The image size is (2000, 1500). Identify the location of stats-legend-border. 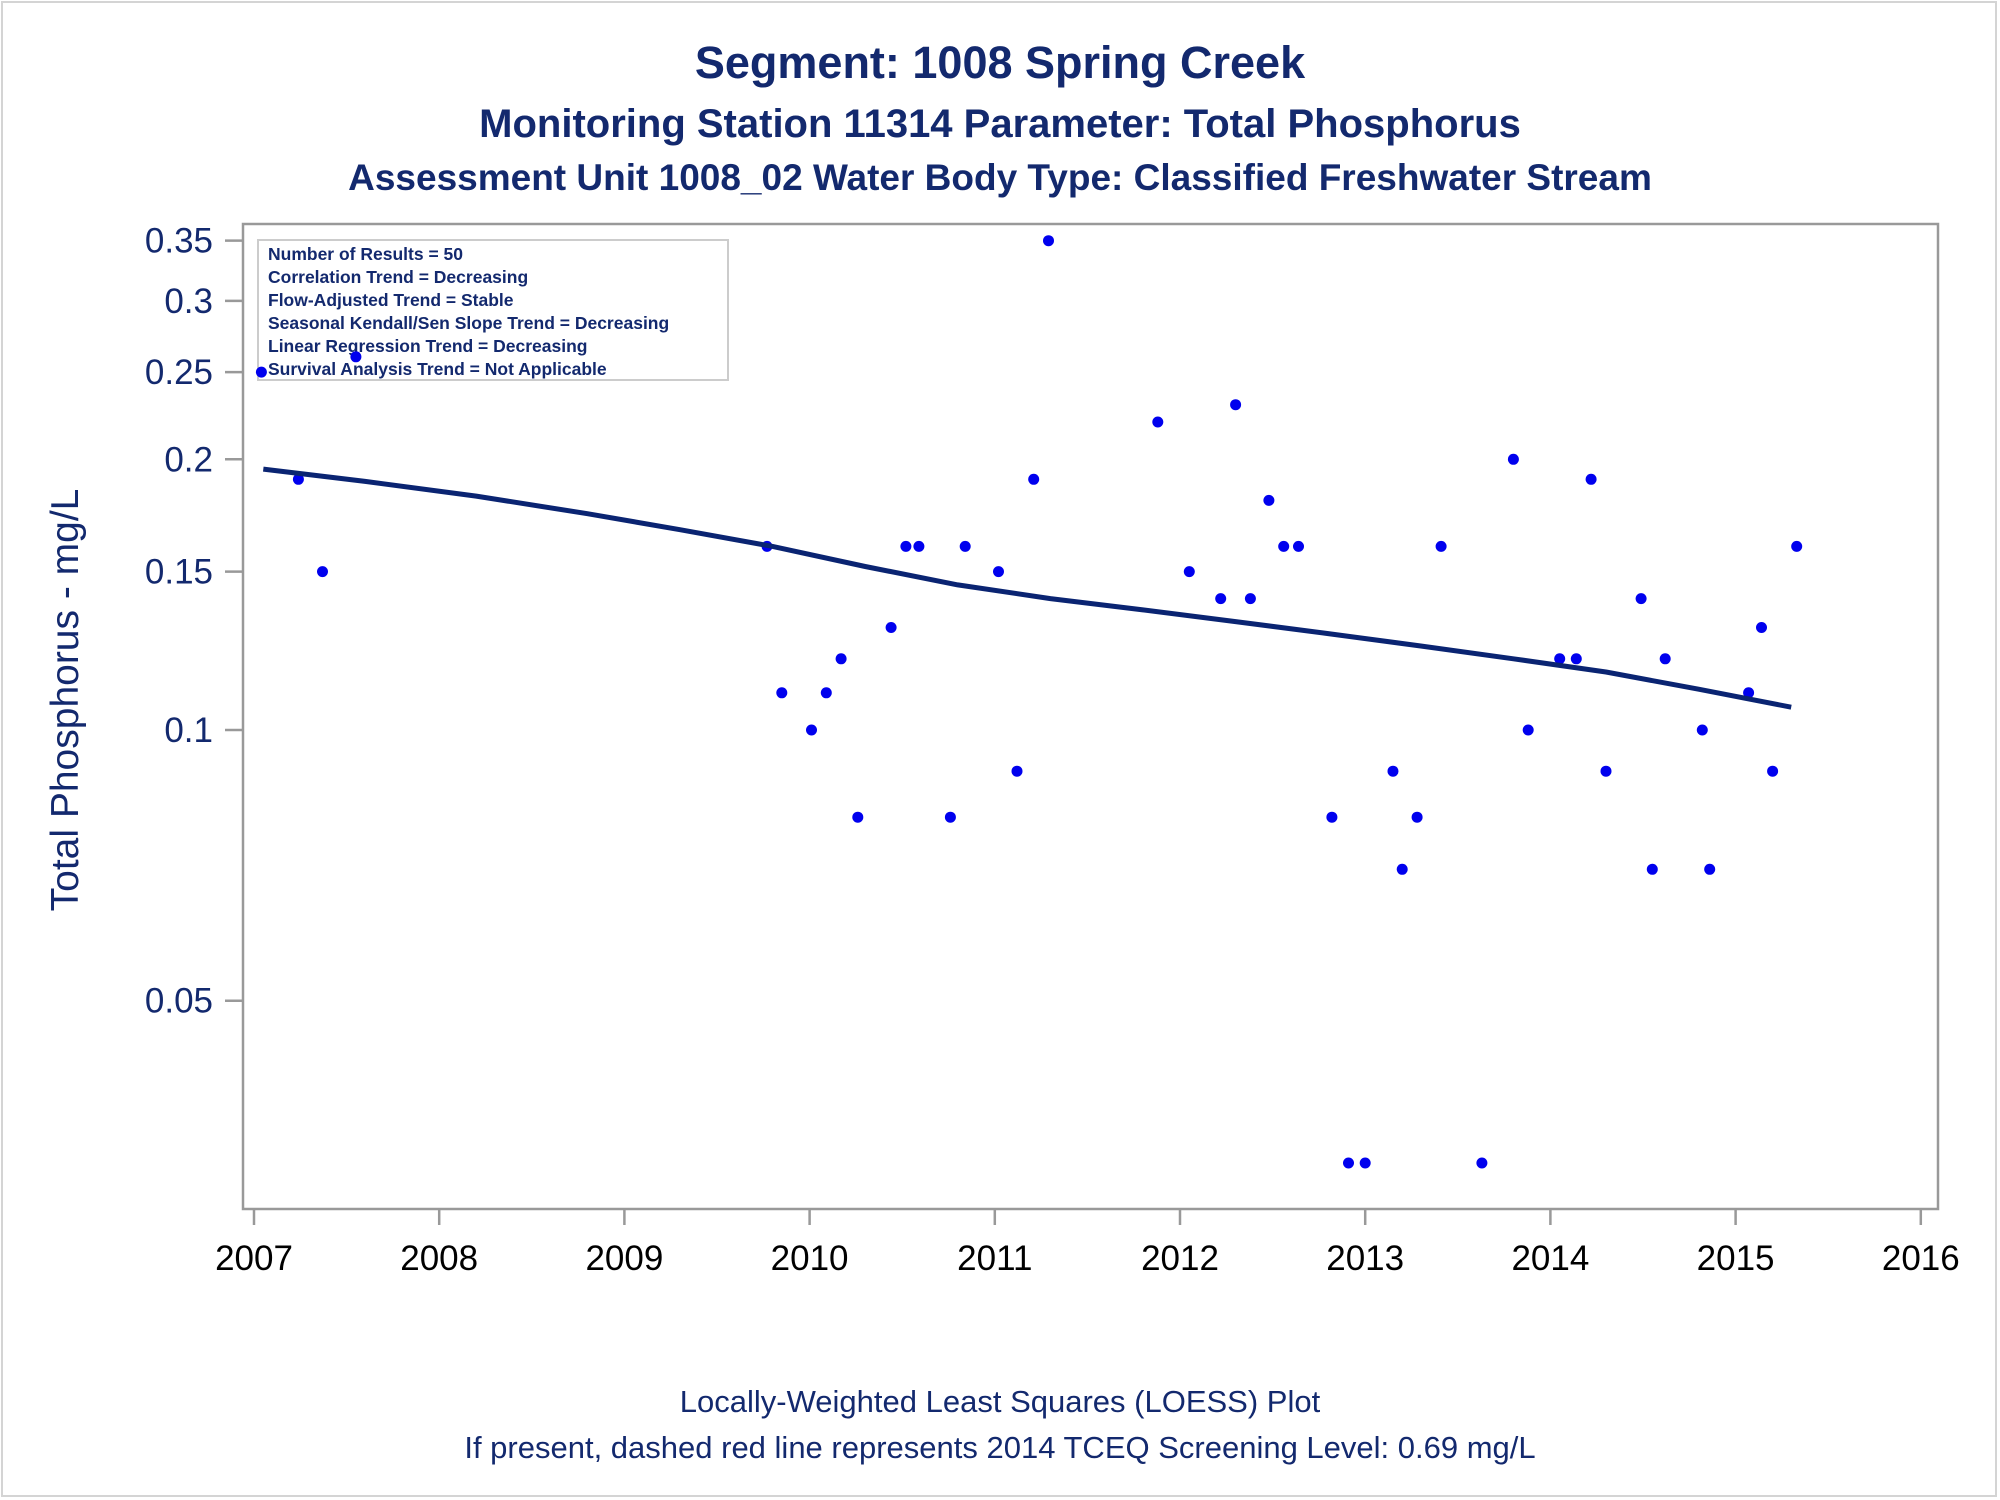
(493, 310).